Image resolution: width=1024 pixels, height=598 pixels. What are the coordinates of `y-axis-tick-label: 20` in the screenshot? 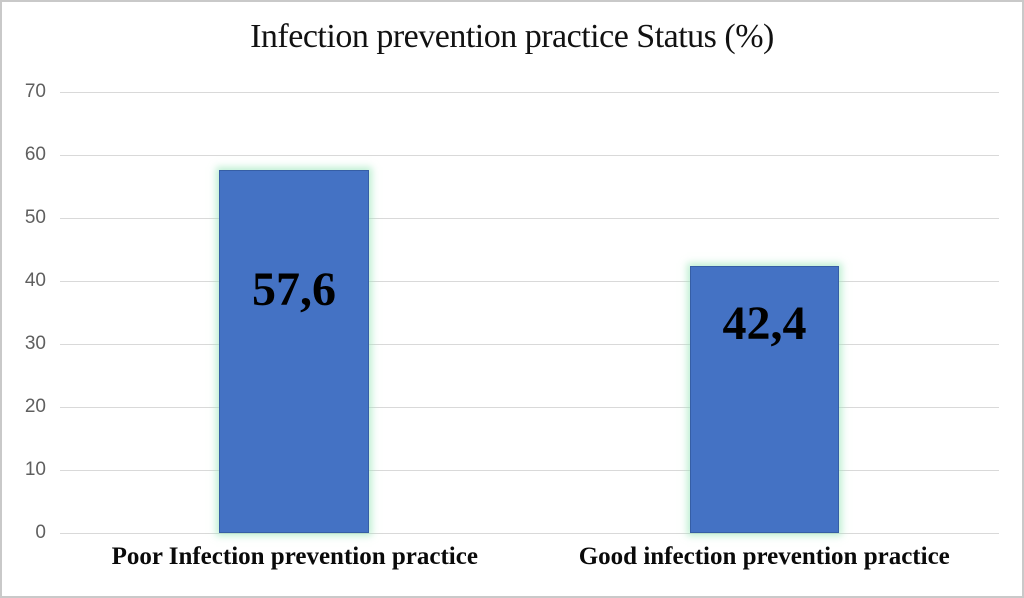 It's located at (35, 406).